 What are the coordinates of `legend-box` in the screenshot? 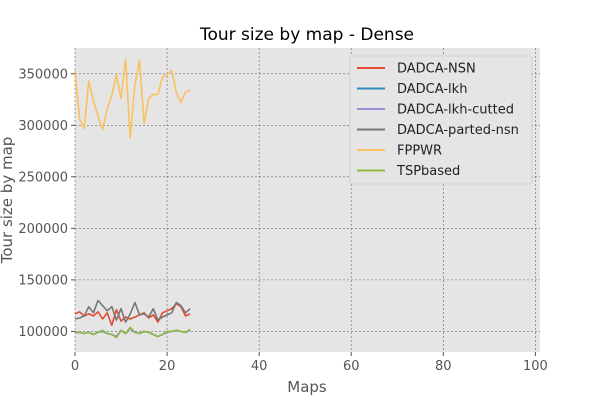 It's located at (441, 120).